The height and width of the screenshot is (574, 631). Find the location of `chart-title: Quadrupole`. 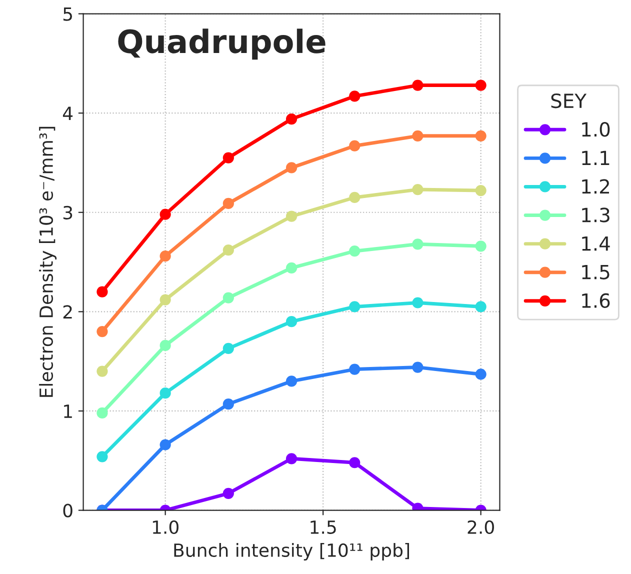

chart-title: Quadrupole is located at coordinates (222, 44).